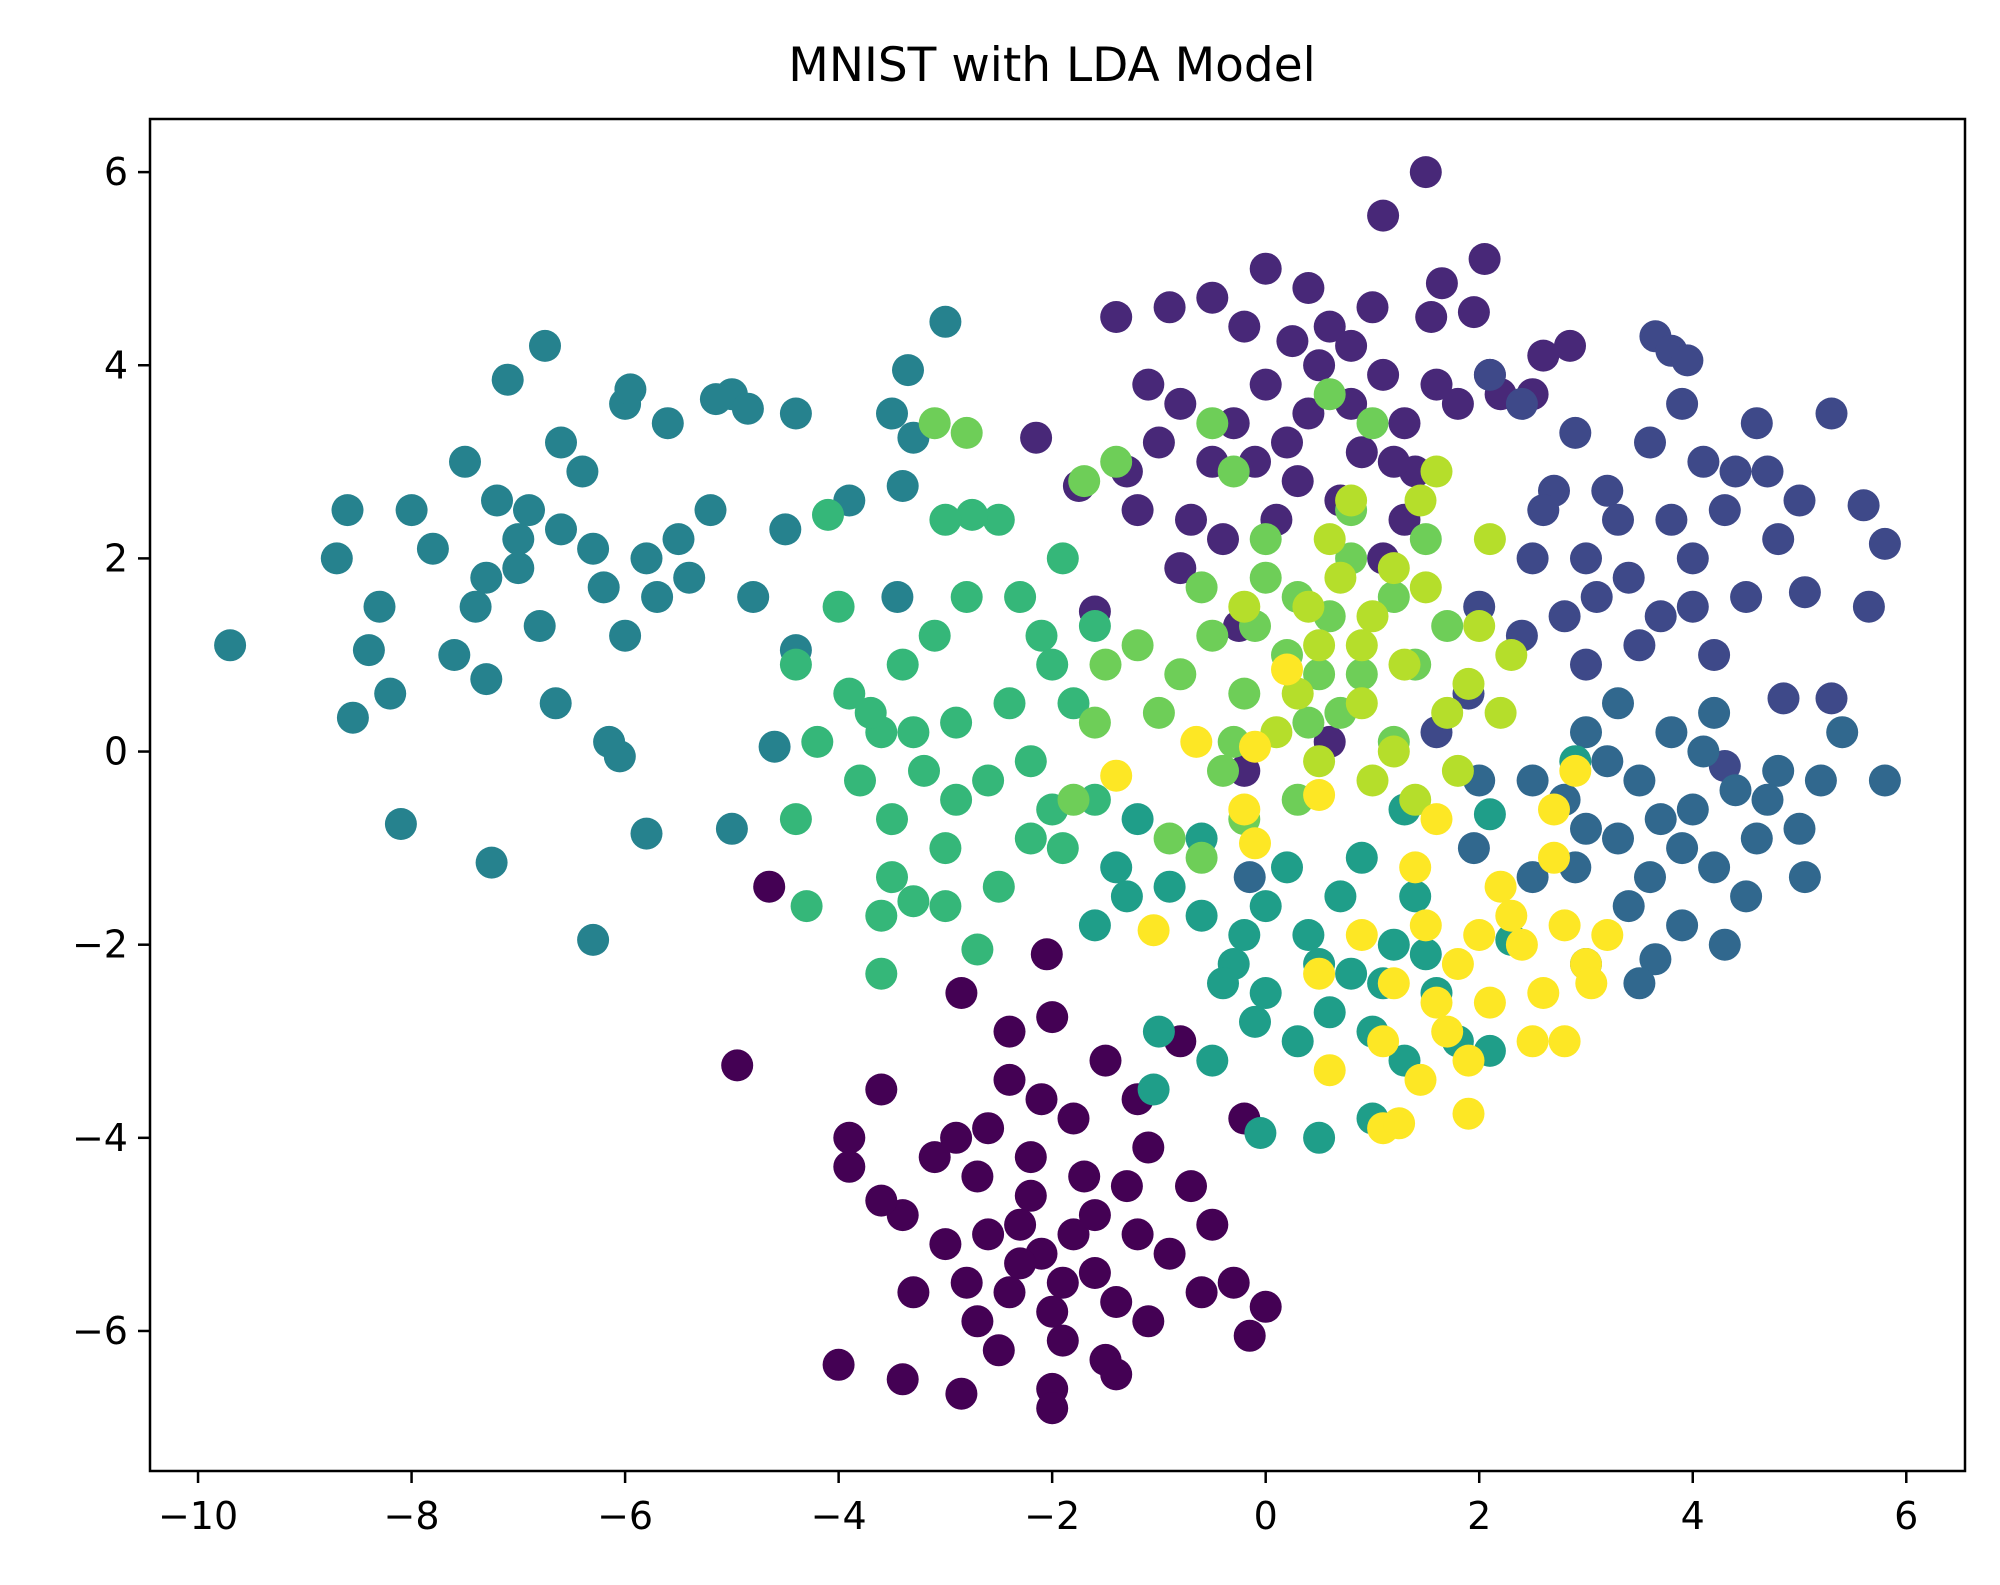  I want to click on y-axis-ticks: −6 −4 −2 0 2 4 6, so click(111, 751).